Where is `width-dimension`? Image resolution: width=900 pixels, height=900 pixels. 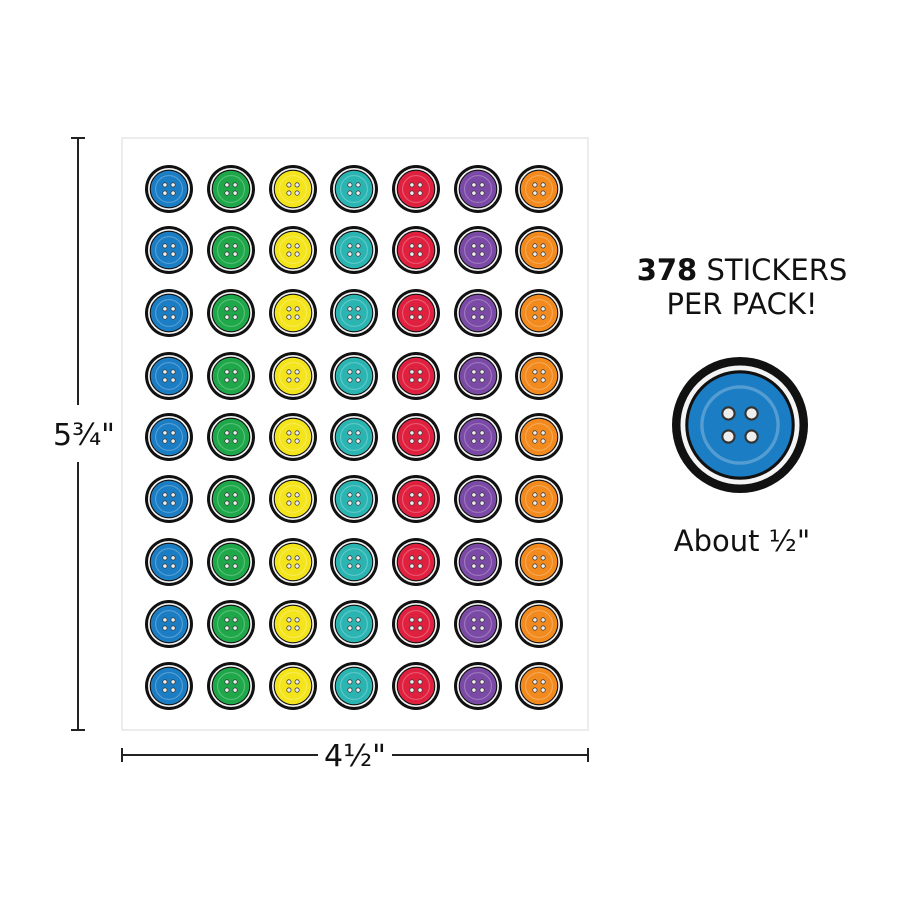
width-dimension is located at coordinates (355, 755).